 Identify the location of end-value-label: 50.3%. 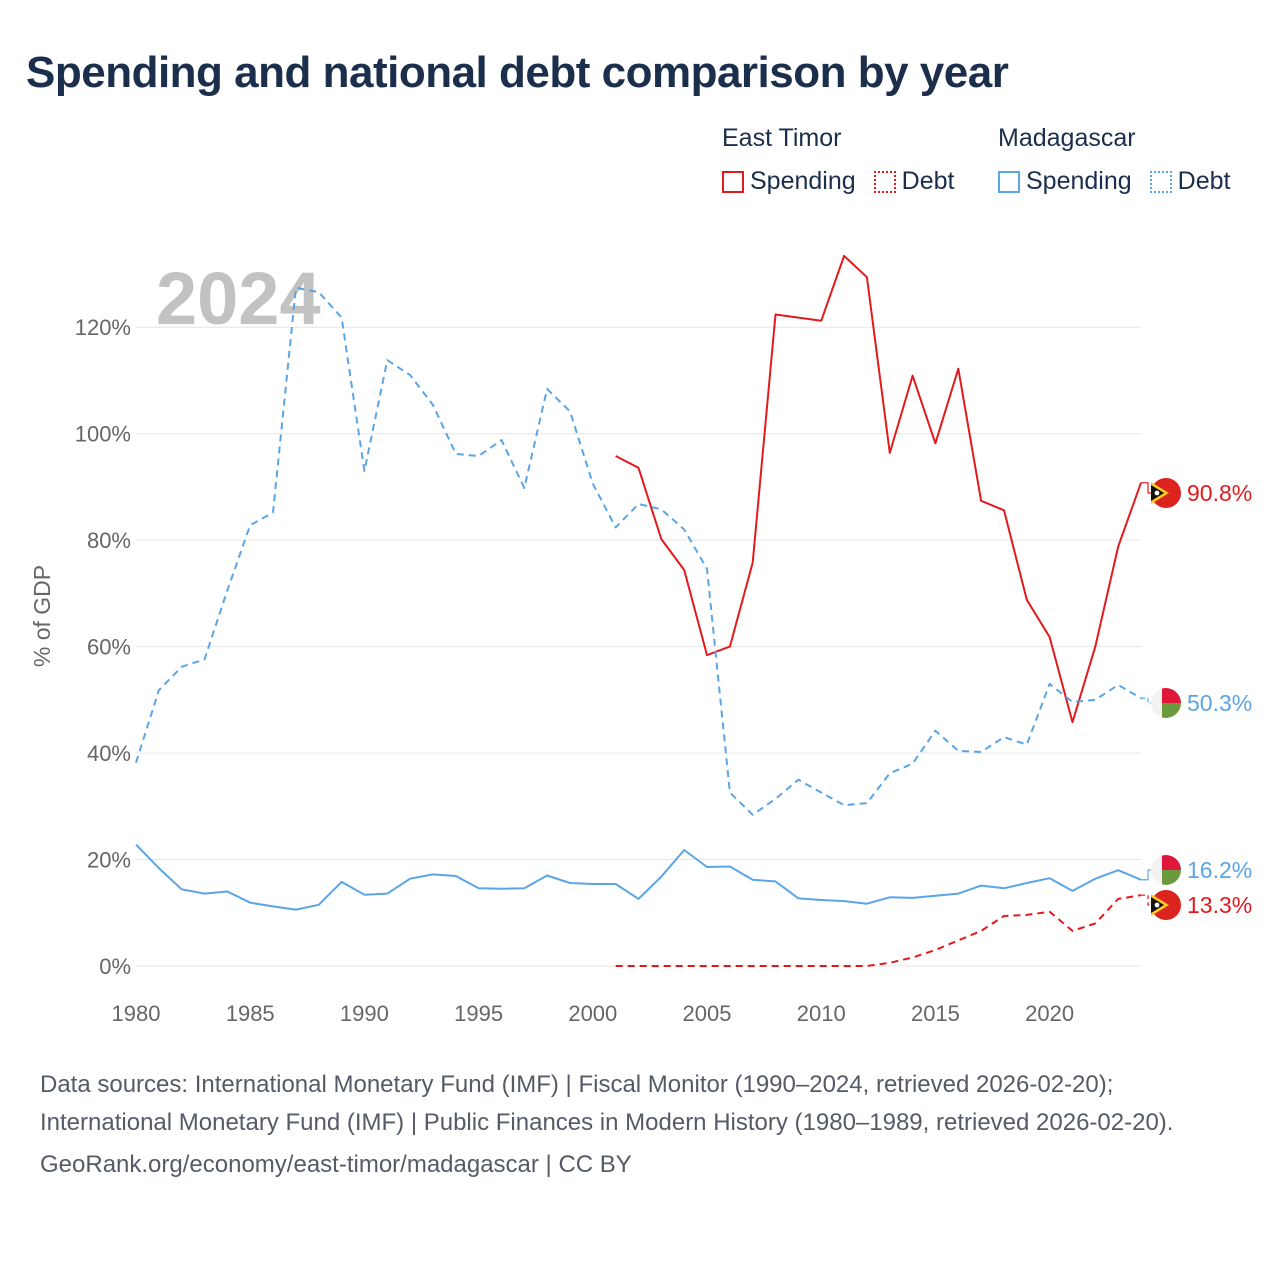
(1219, 703).